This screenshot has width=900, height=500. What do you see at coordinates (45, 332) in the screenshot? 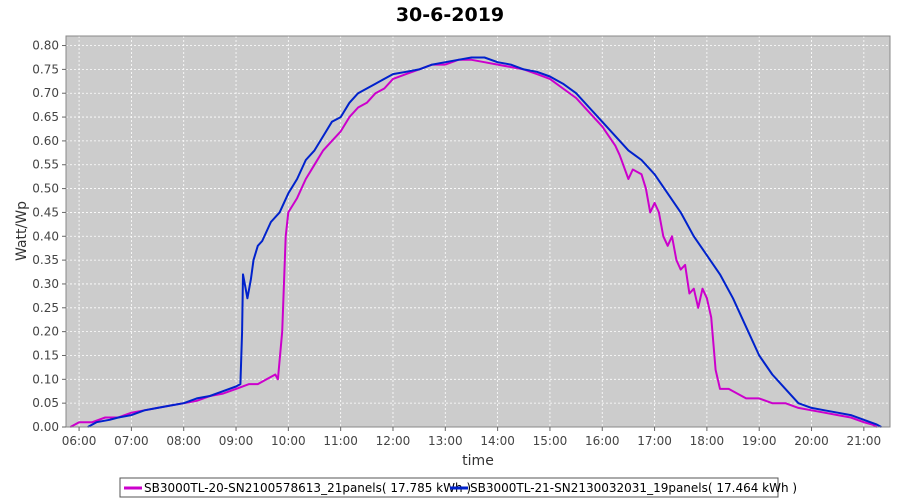
I see `y-tick-label: 0.20` at bounding box center [45, 332].